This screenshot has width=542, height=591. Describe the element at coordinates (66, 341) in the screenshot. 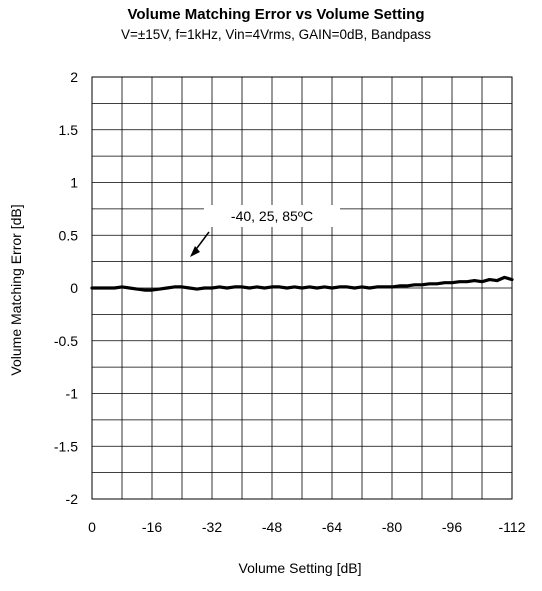

I see `y-tick-label: -0.5` at that location.